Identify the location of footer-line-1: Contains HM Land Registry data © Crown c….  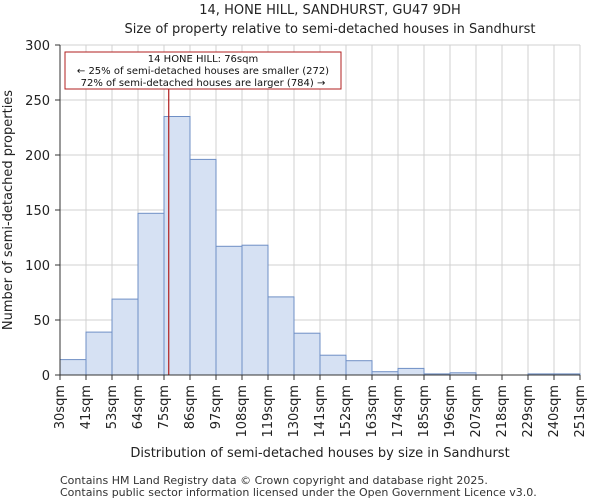
(274, 480).